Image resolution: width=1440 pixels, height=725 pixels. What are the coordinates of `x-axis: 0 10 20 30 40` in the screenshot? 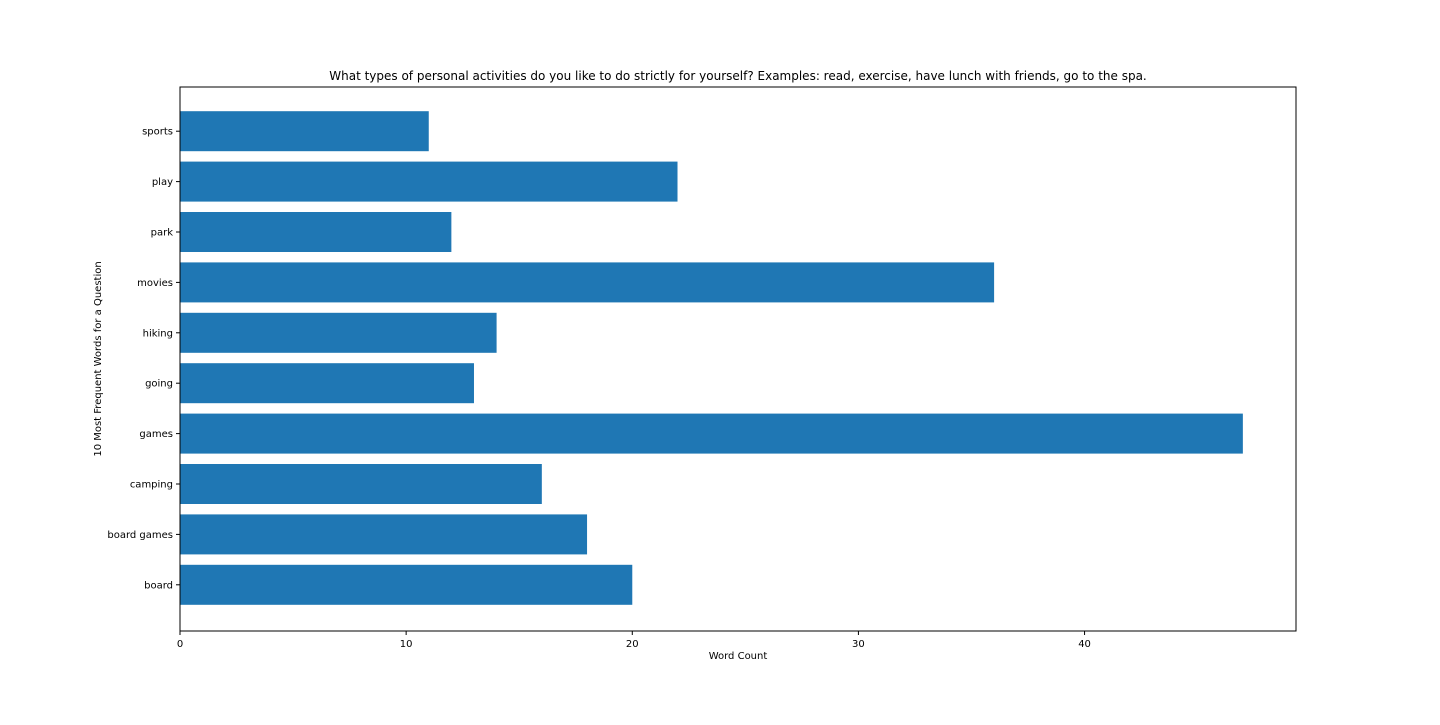 It's located at (634, 640).